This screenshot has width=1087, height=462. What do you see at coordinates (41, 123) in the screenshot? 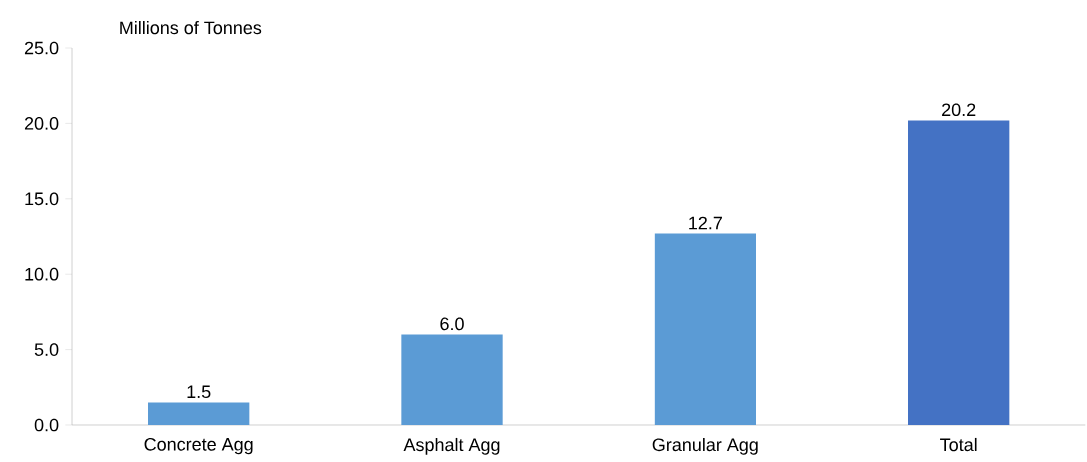
I see `y-tick-label: 20.0` at bounding box center [41, 123].